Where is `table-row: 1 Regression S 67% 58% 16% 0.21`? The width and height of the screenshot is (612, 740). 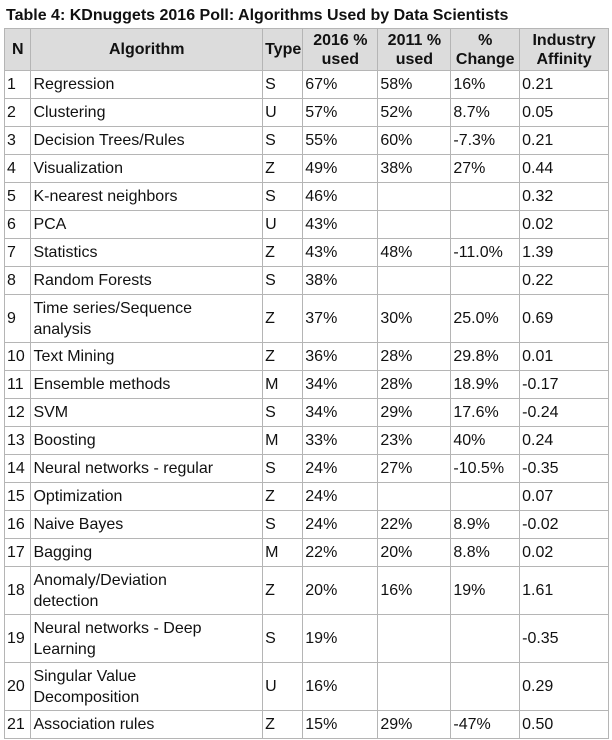
table-row: 1 Regression S 67% 58% 16% 0.21 is located at coordinates (306, 84).